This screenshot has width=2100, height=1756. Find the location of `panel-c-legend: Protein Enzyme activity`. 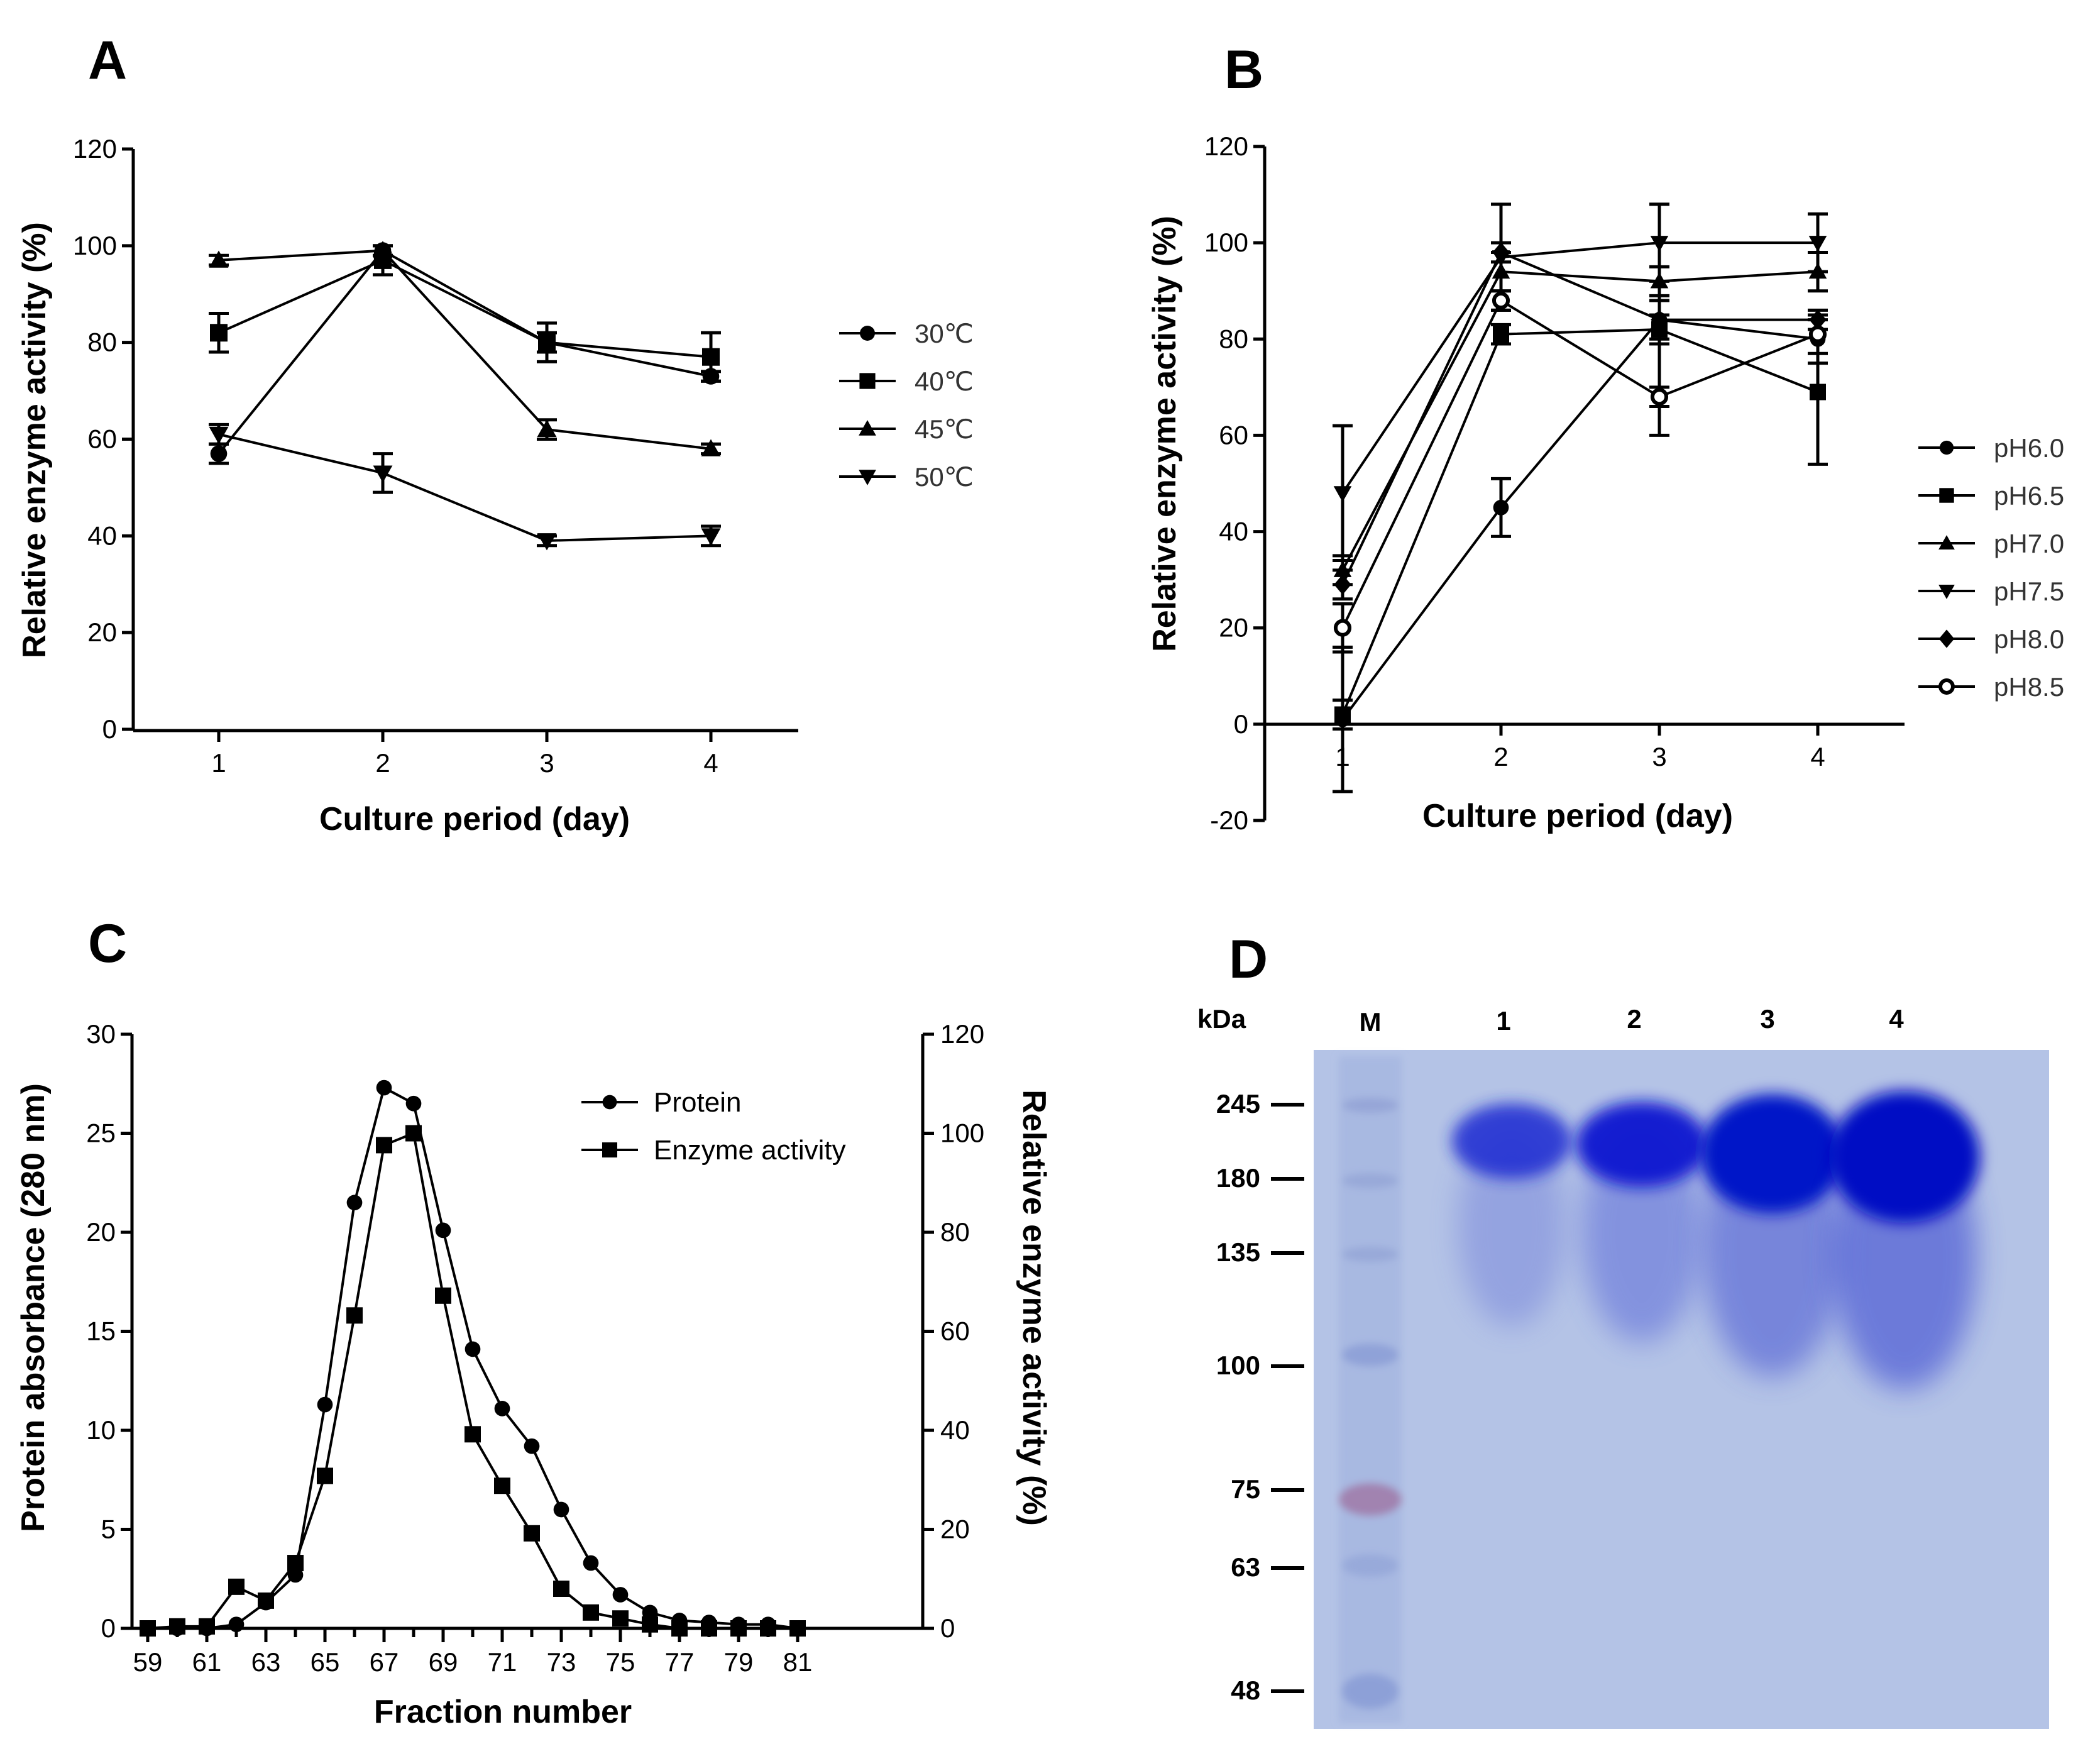

panel-c-legend: Protein Enzyme activity is located at coordinates (713, 1126).